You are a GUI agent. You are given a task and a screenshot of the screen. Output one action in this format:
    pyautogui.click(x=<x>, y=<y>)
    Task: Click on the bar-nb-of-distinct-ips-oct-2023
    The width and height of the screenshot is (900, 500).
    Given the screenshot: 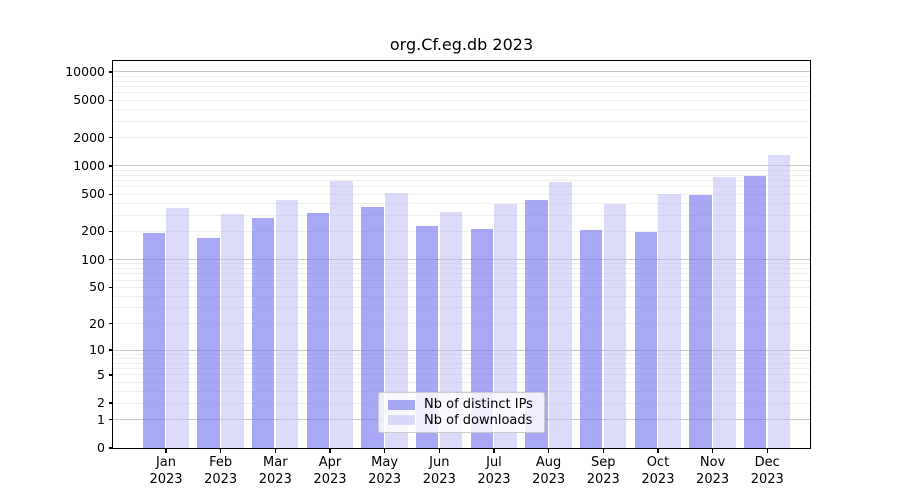 What is the action you would take?
    pyautogui.click(x=646, y=339)
    